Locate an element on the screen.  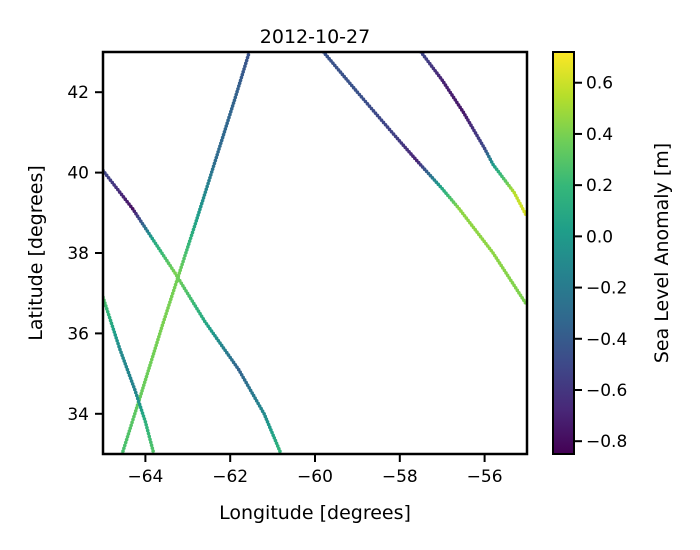
colorbar-tick-label: −0.8 is located at coordinates (606, 442).